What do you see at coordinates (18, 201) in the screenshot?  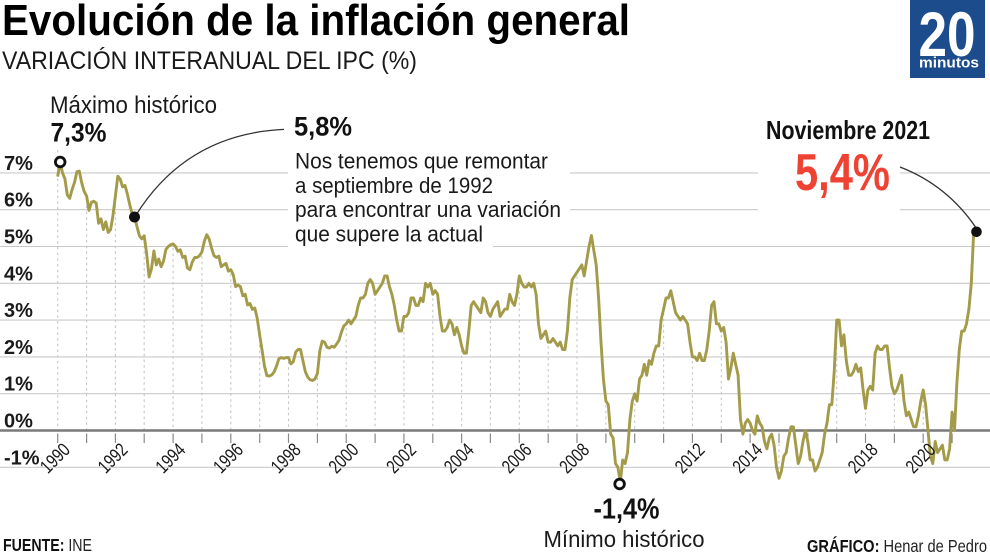 I see `svg-text: 6%` at bounding box center [18, 201].